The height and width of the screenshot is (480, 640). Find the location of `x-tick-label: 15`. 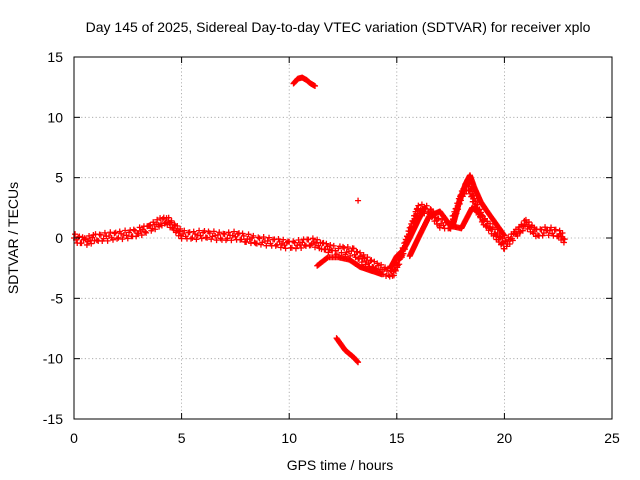

x-tick-label: 15 is located at coordinates (397, 438).